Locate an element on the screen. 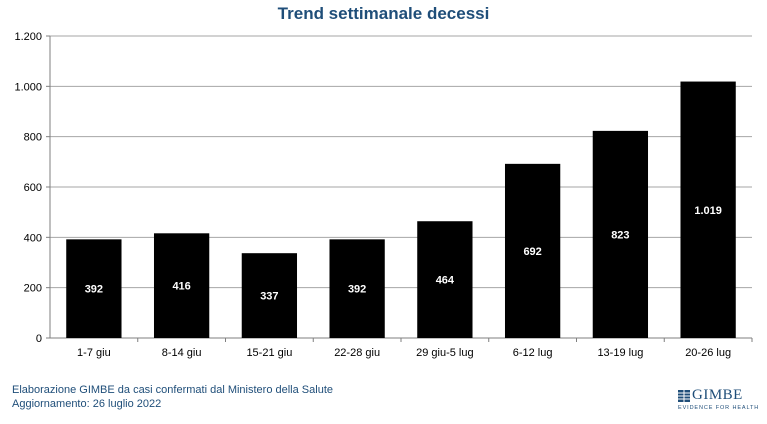  x-tick-label: 15-21 giu is located at coordinates (269, 353).